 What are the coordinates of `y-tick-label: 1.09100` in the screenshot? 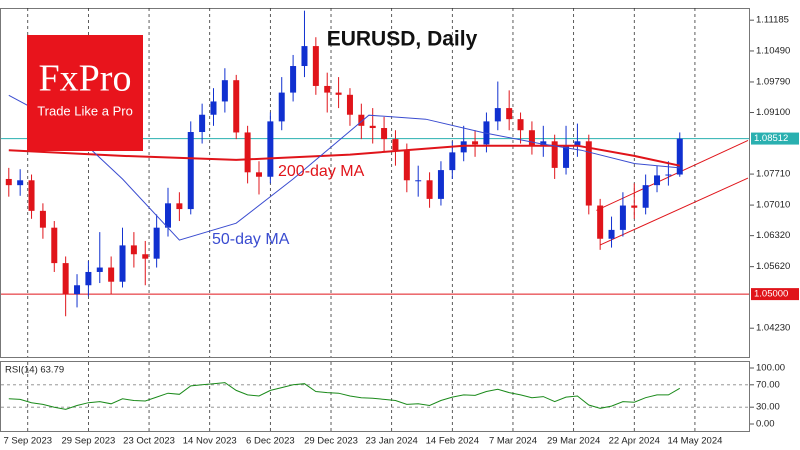 It's located at (773, 112).